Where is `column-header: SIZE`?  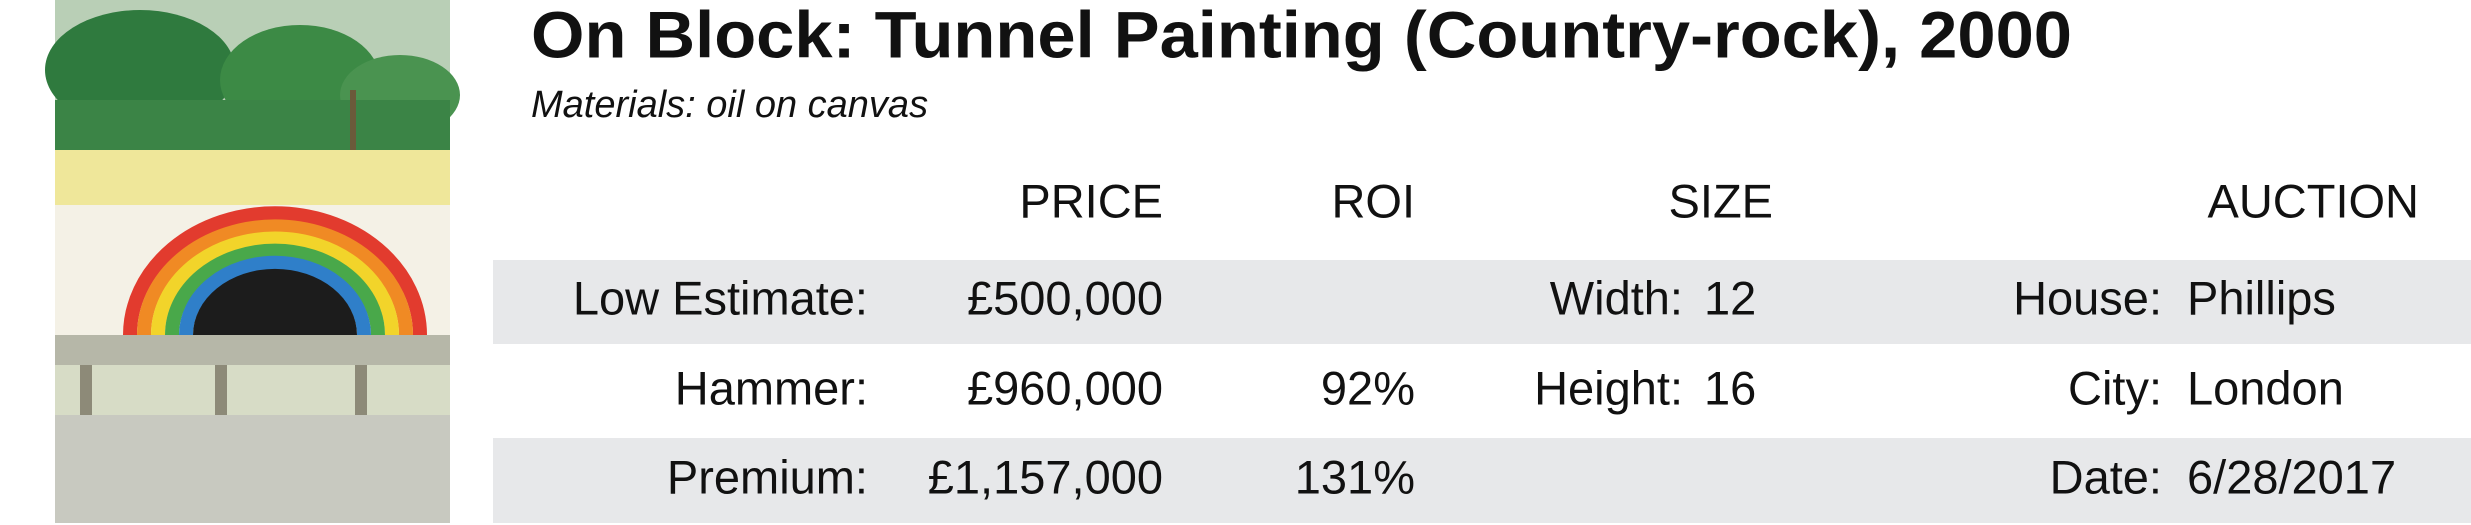
column-header: SIZE is located at coordinates (1721, 200).